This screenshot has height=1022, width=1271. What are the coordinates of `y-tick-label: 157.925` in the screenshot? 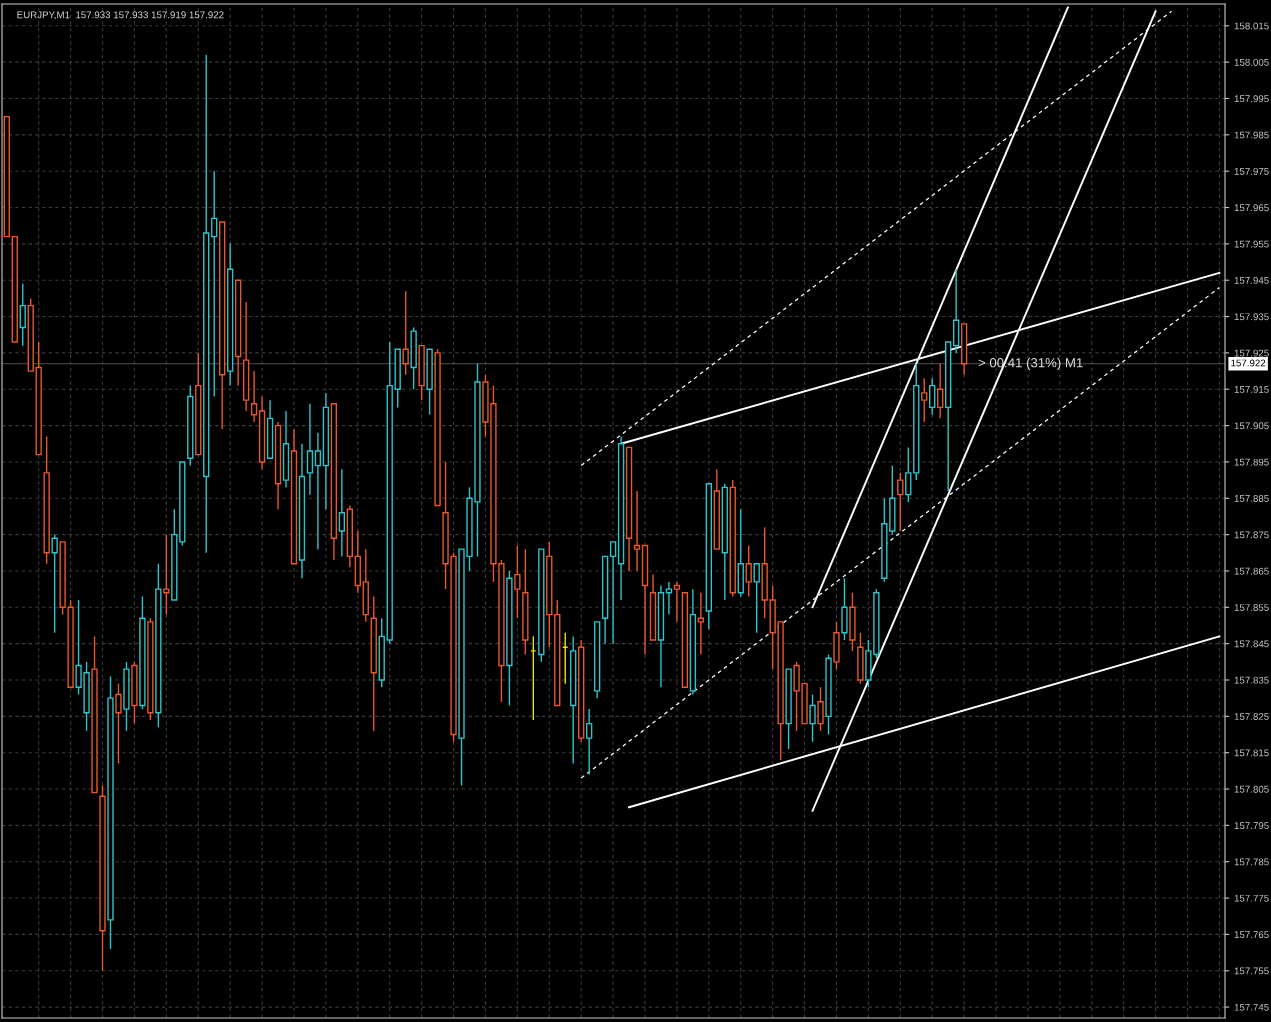 It's located at (1251, 353).